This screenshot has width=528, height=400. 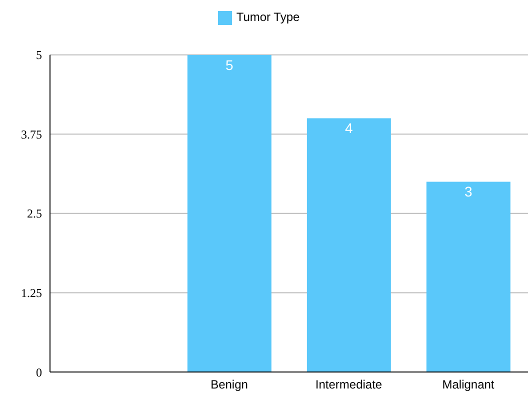 What do you see at coordinates (34, 213) in the screenshot?
I see `y-tick-label: 2.5` at bounding box center [34, 213].